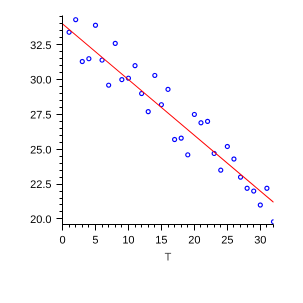 The width and height of the screenshot is (303, 303). Describe the element at coordinates (260, 240) in the screenshot. I see `x-tick-label: 30` at that location.